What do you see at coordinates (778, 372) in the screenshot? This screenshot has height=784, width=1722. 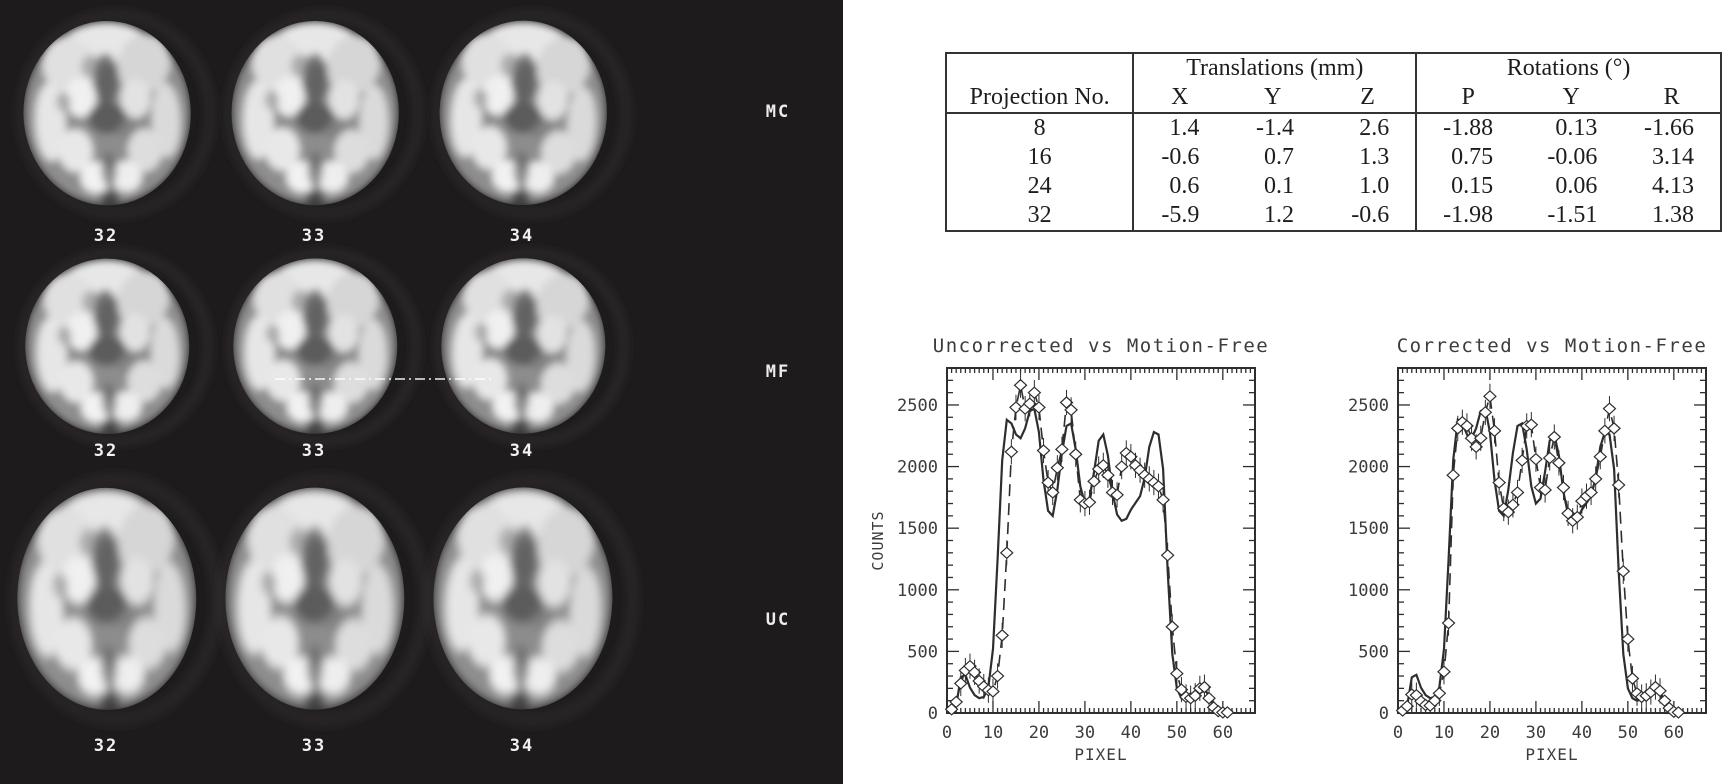 I see `row-label-mf: MF` at bounding box center [778, 372].